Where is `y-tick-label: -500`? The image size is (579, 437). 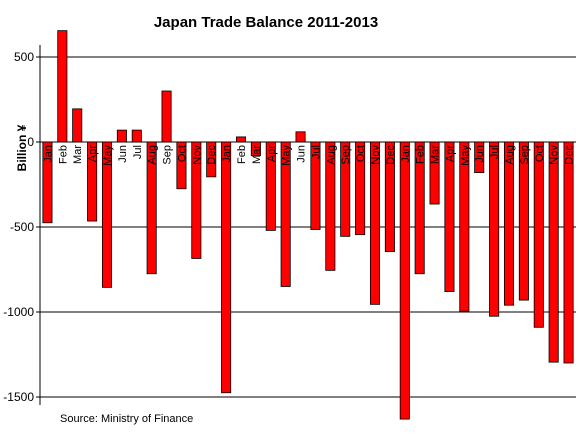 y-tick-label: -500 is located at coordinates (22, 227).